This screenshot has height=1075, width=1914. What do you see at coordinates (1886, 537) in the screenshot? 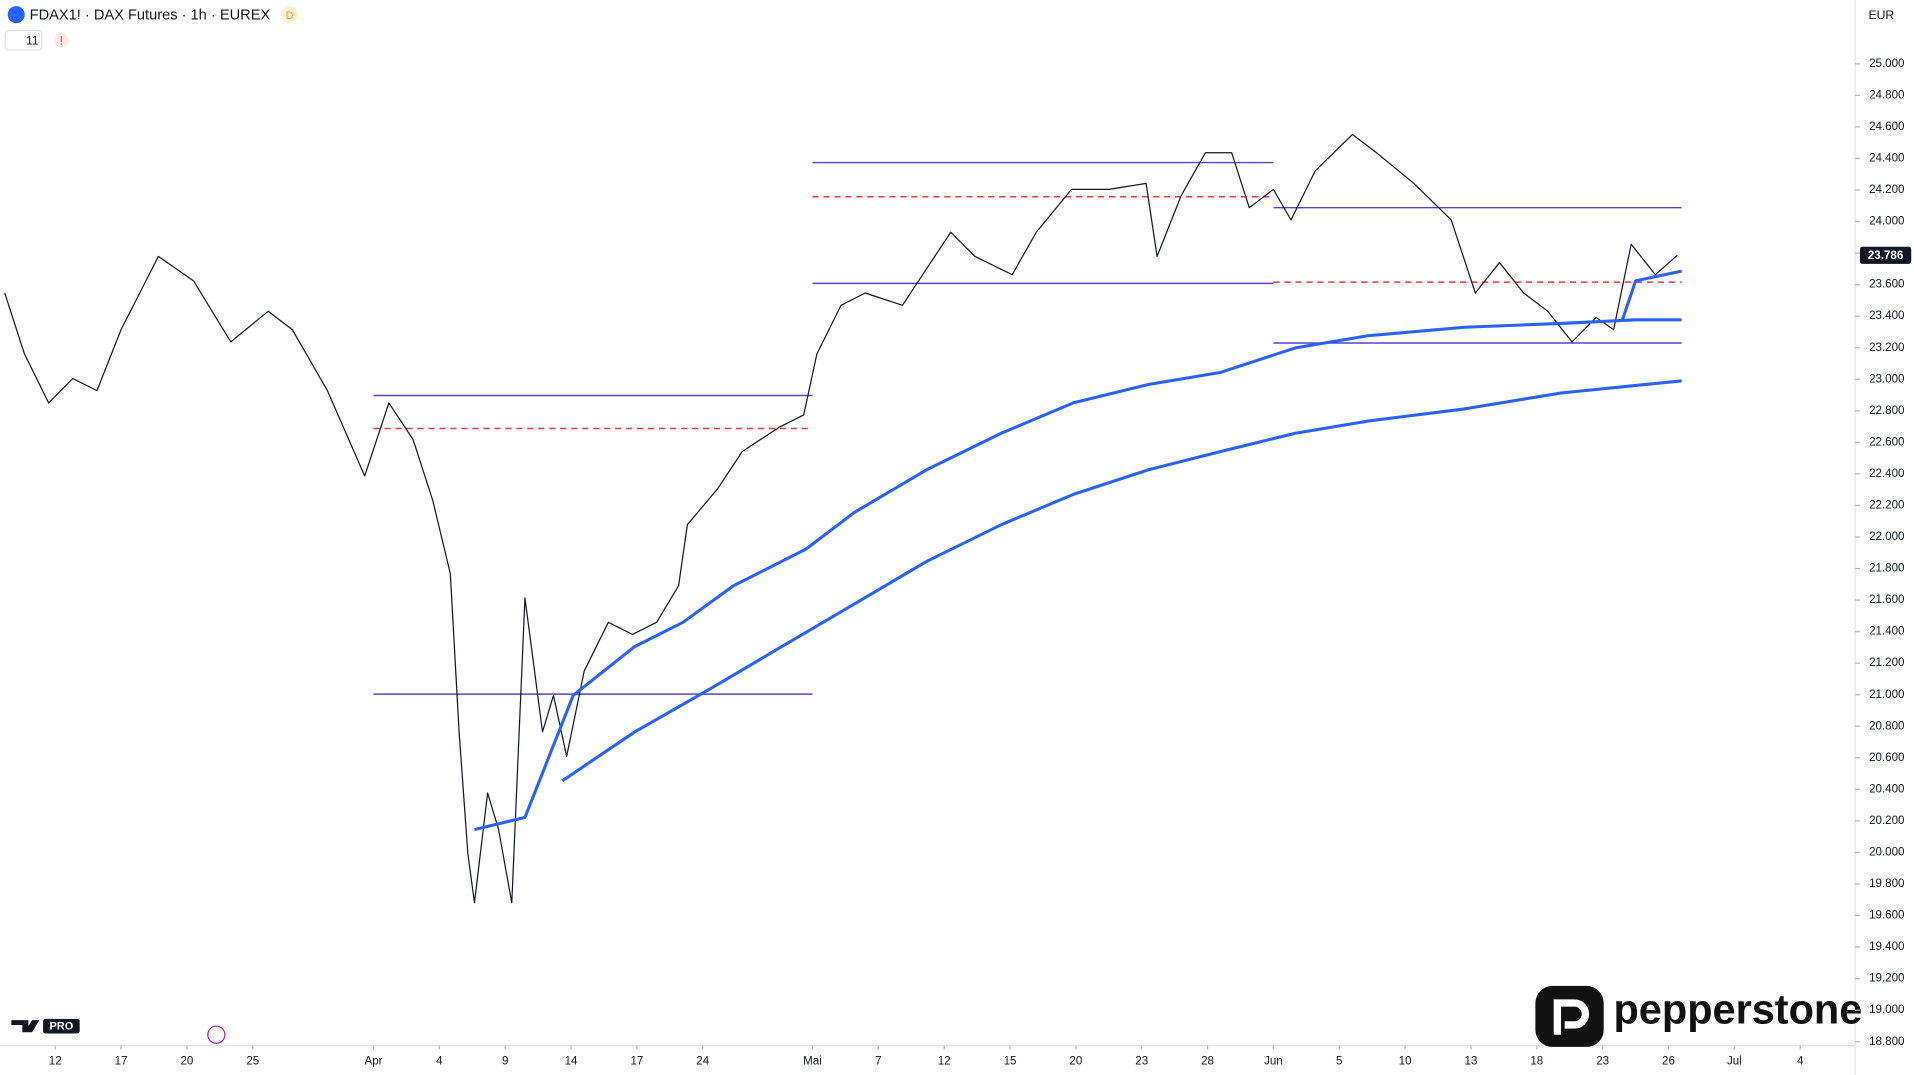
I see `y-tick-label: 22.000` at bounding box center [1886, 537].